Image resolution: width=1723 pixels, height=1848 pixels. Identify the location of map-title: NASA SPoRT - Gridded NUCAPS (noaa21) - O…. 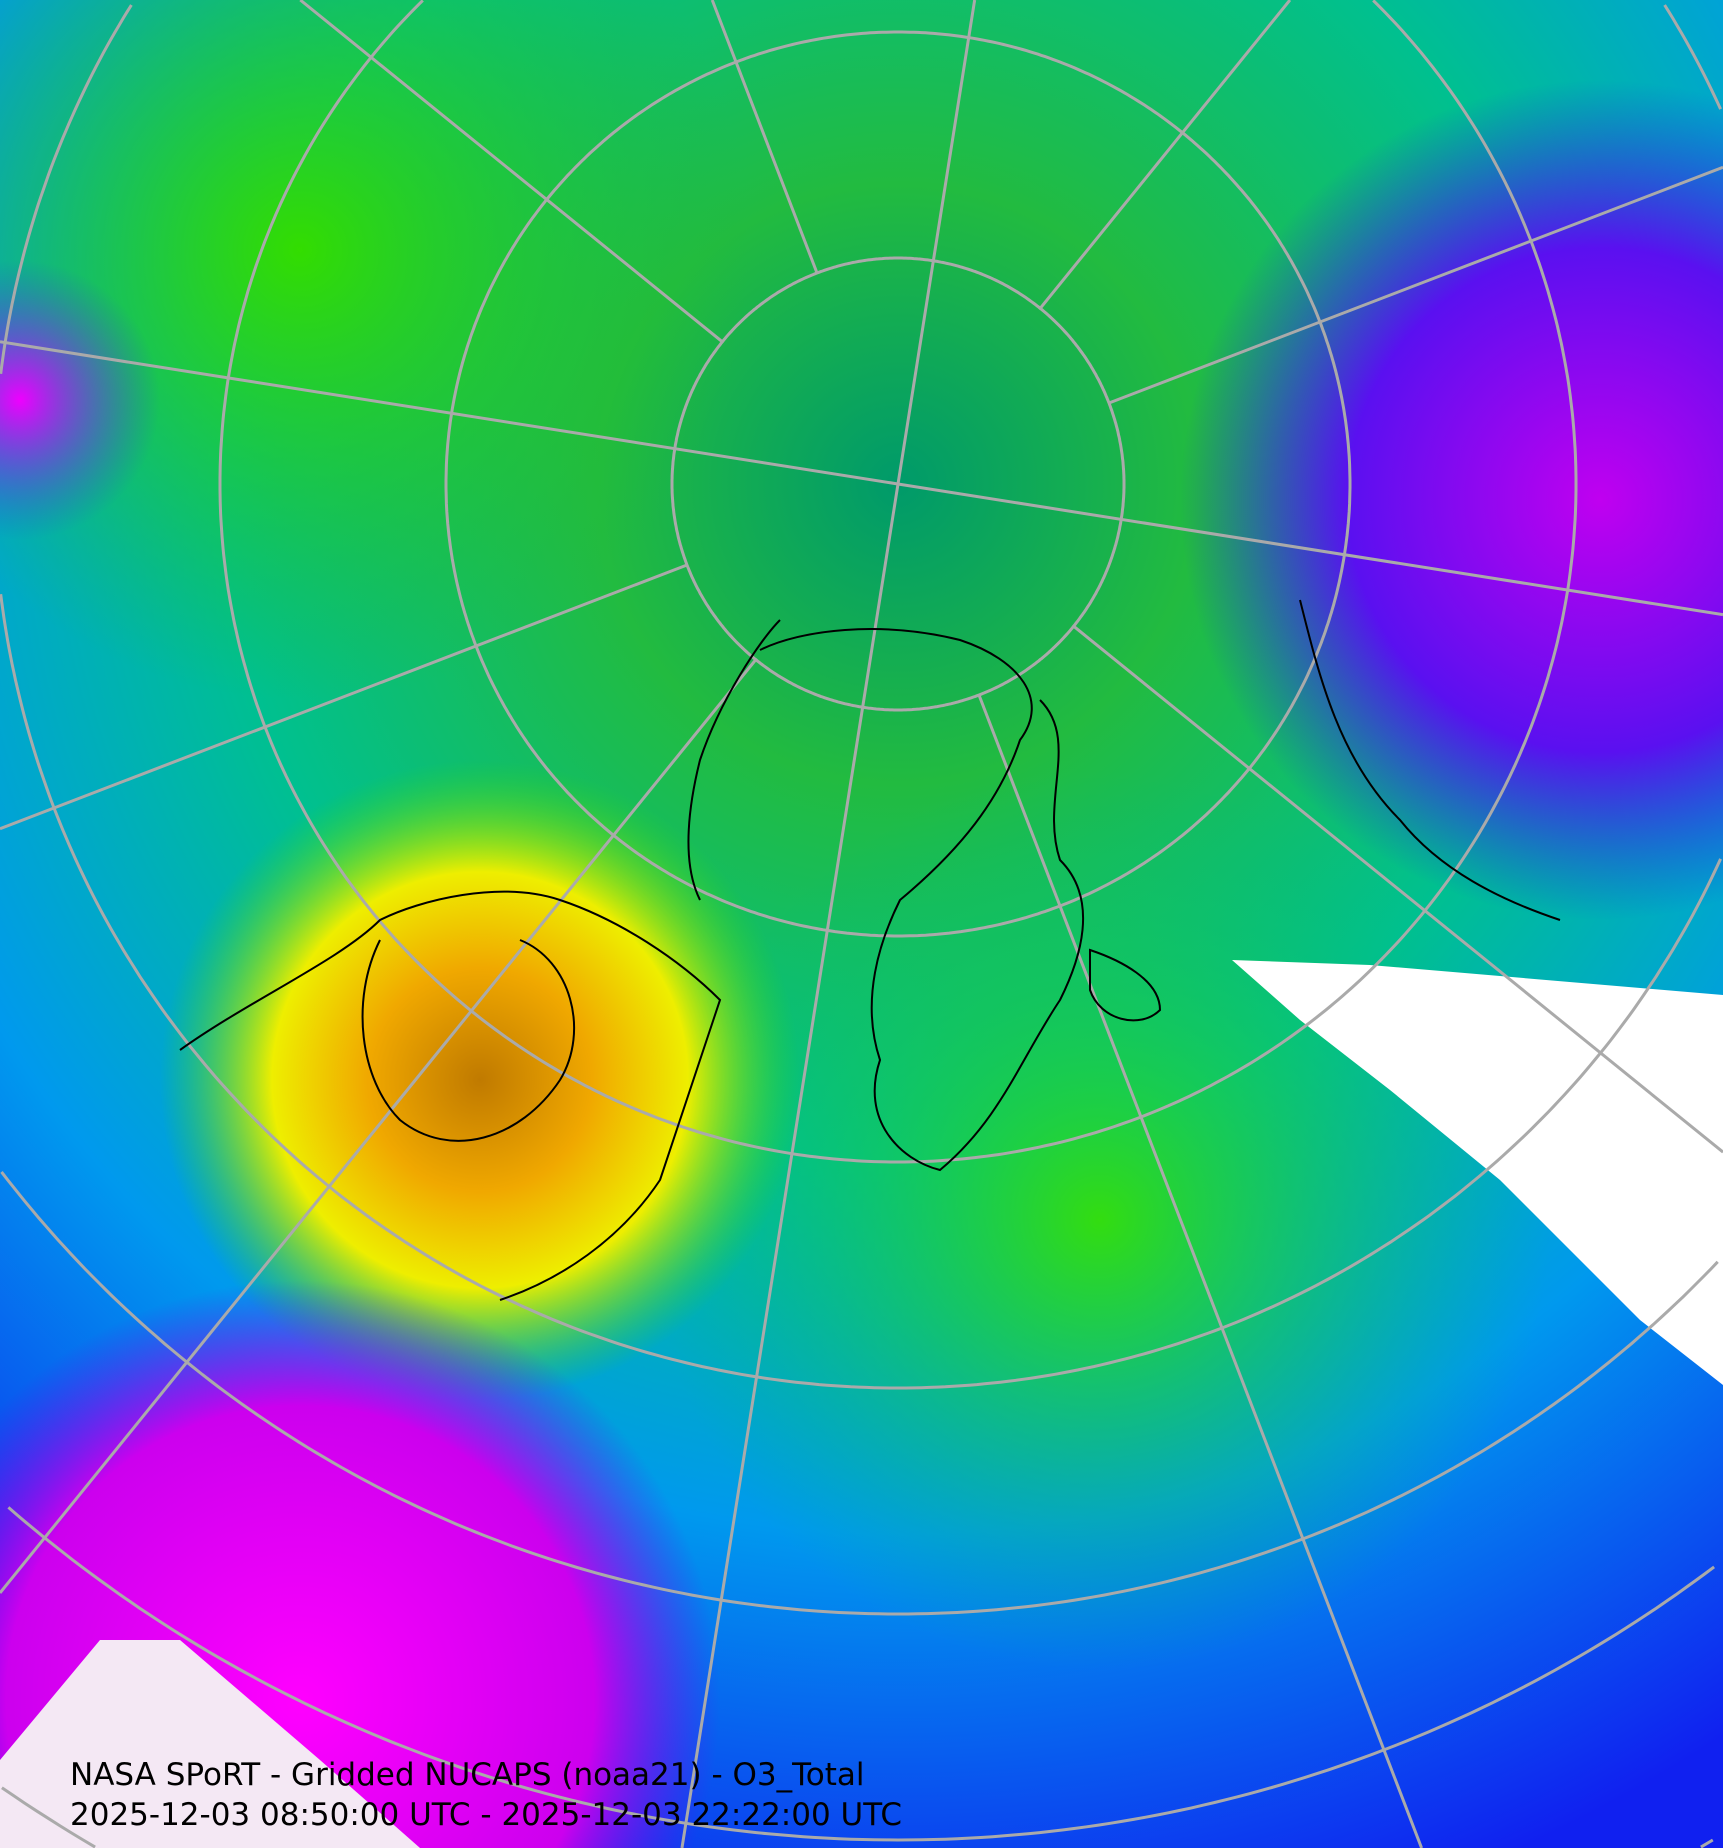
(467, 1775).